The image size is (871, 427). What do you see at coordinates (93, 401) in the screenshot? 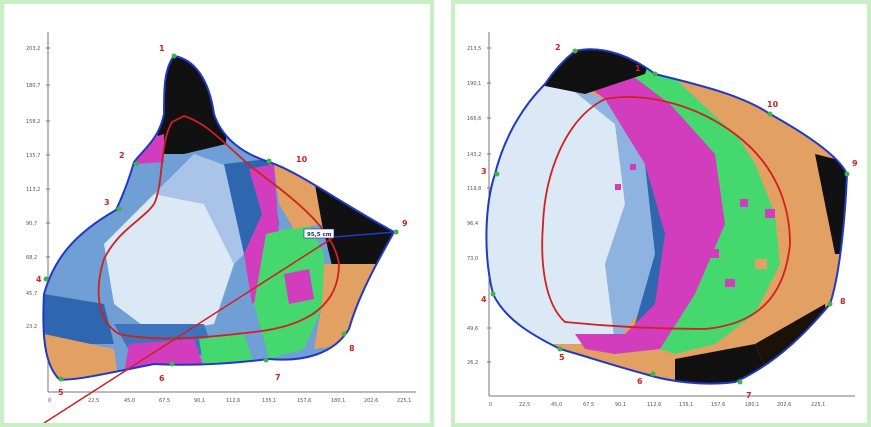
I see `left-x-tick: 22,5` at bounding box center [93, 401].